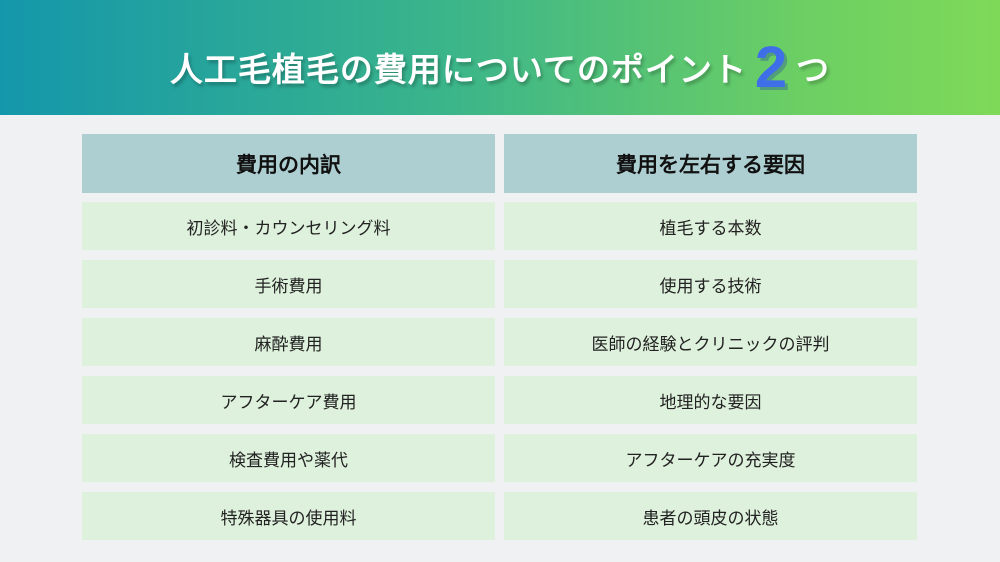 This screenshot has height=562, width=1000. Describe the element at coordinates (288, 284) in the screenshot. I see `table-cell: 手術費用` at that location.